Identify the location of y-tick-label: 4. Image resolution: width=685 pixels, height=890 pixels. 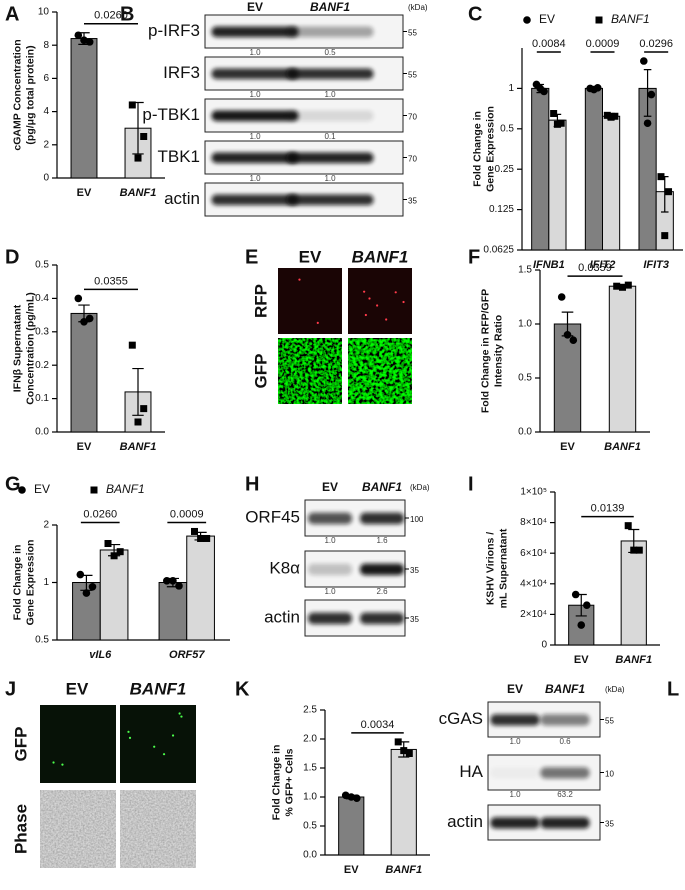
(46, 111).